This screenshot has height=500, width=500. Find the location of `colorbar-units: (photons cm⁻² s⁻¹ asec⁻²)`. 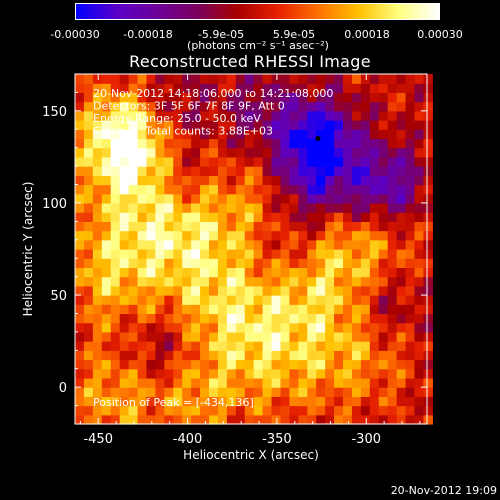

colorbar-units: (photons cm⁻² s⁻¹ asec⁻²) is located at coordinates (258, 45).